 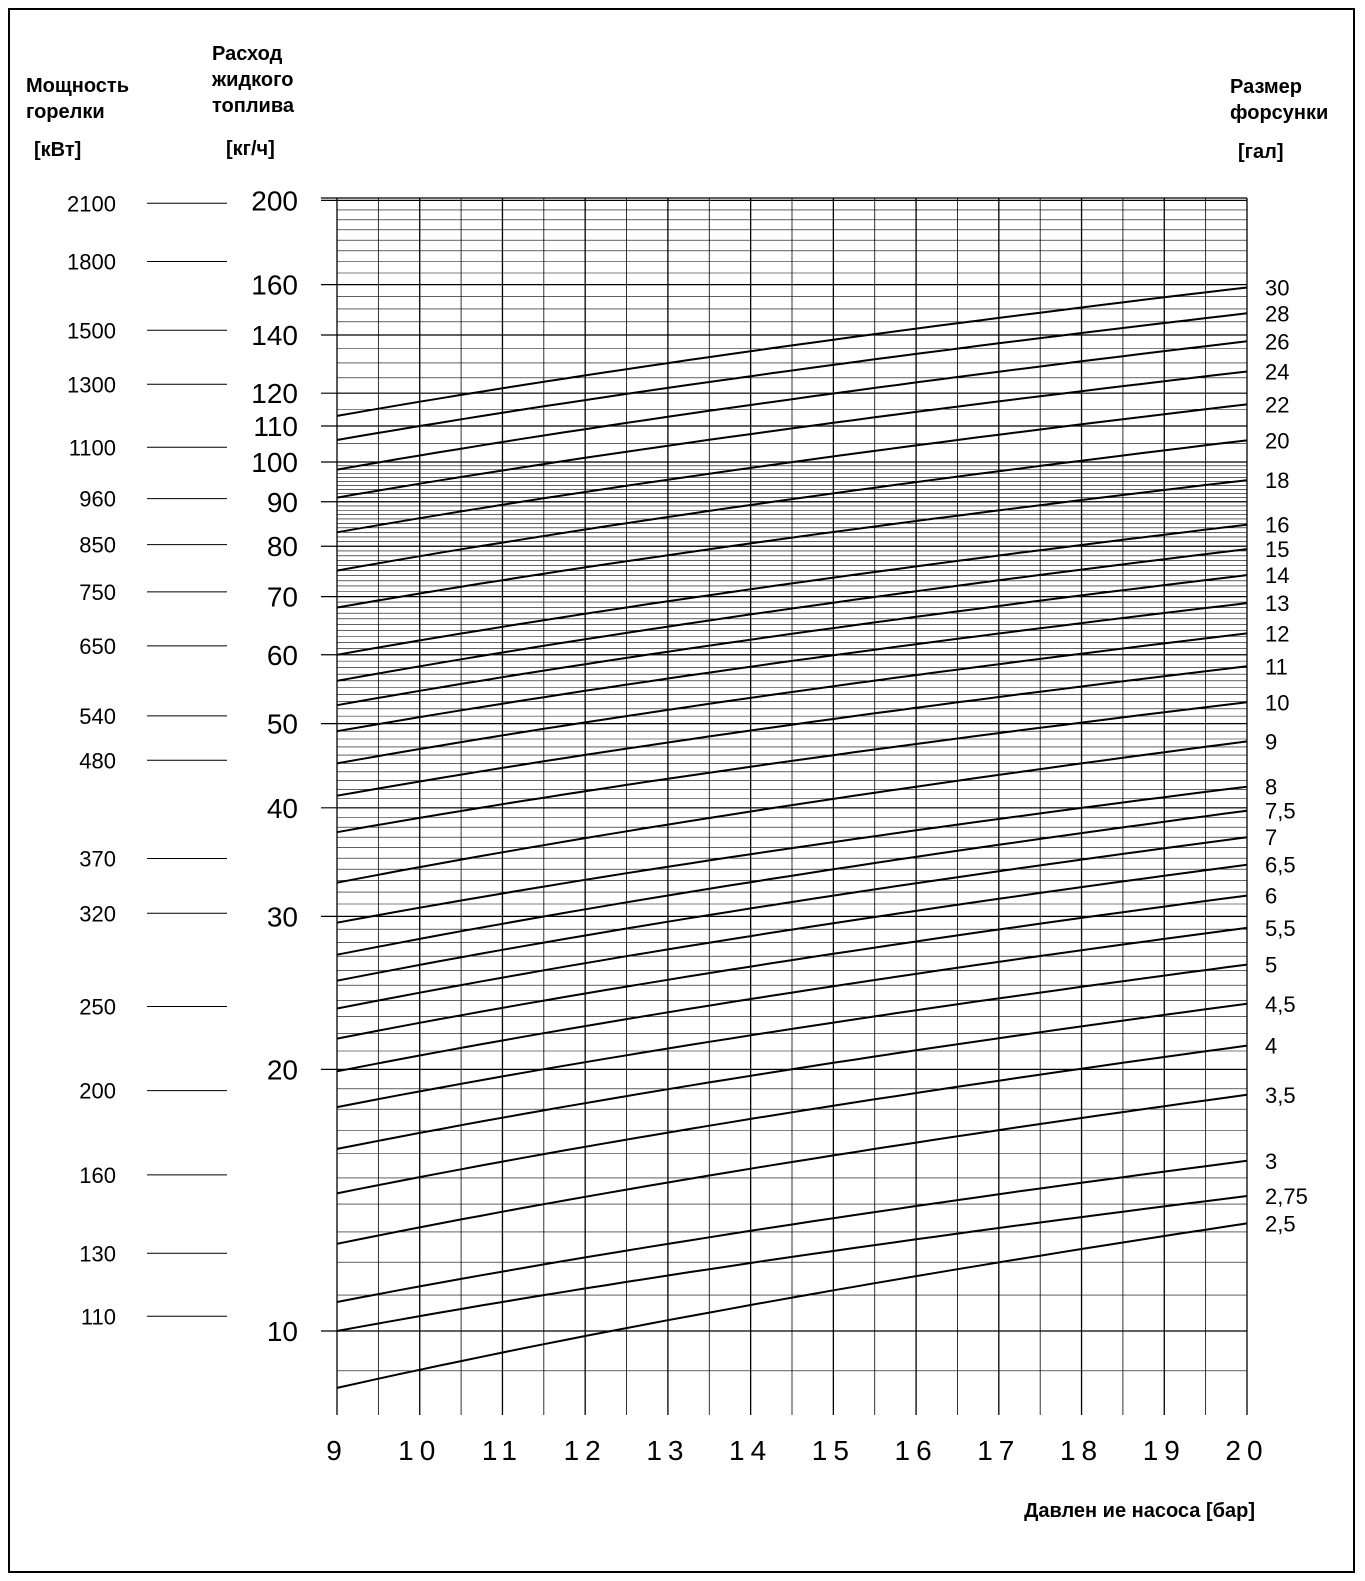 I want to click on y-tick-label: 140, so click(x=274, y=335).